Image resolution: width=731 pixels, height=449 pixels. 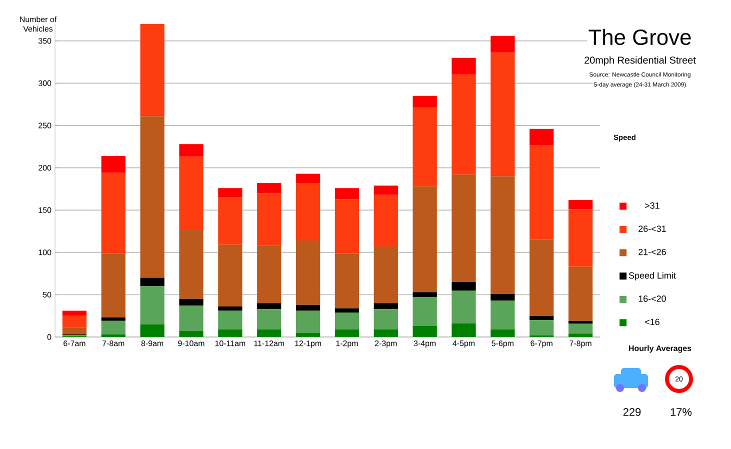 I want to click on text: 17%, so click(x=681, y=412).